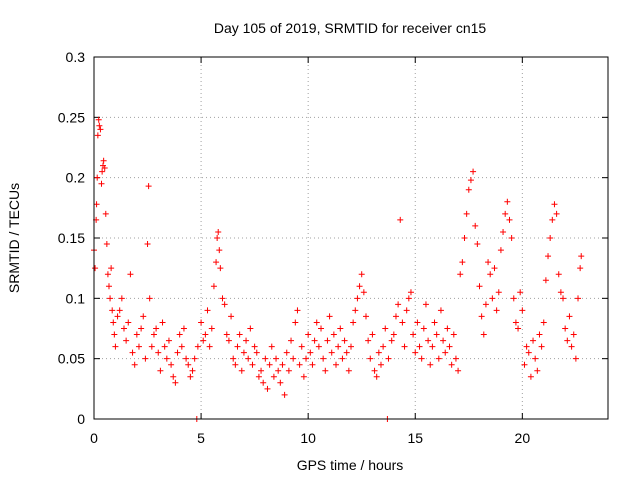 This screenshot has height=480, width=640. I want to click on y-tick-label: 0.3, so click(76, 57).